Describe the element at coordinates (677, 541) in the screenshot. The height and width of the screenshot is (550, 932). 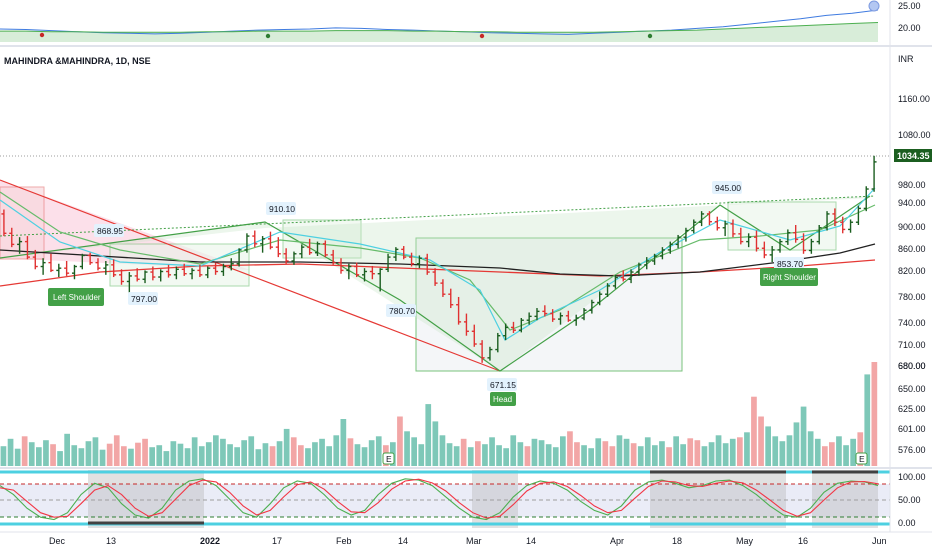
I see `x-axis-tick: 18` at that location.